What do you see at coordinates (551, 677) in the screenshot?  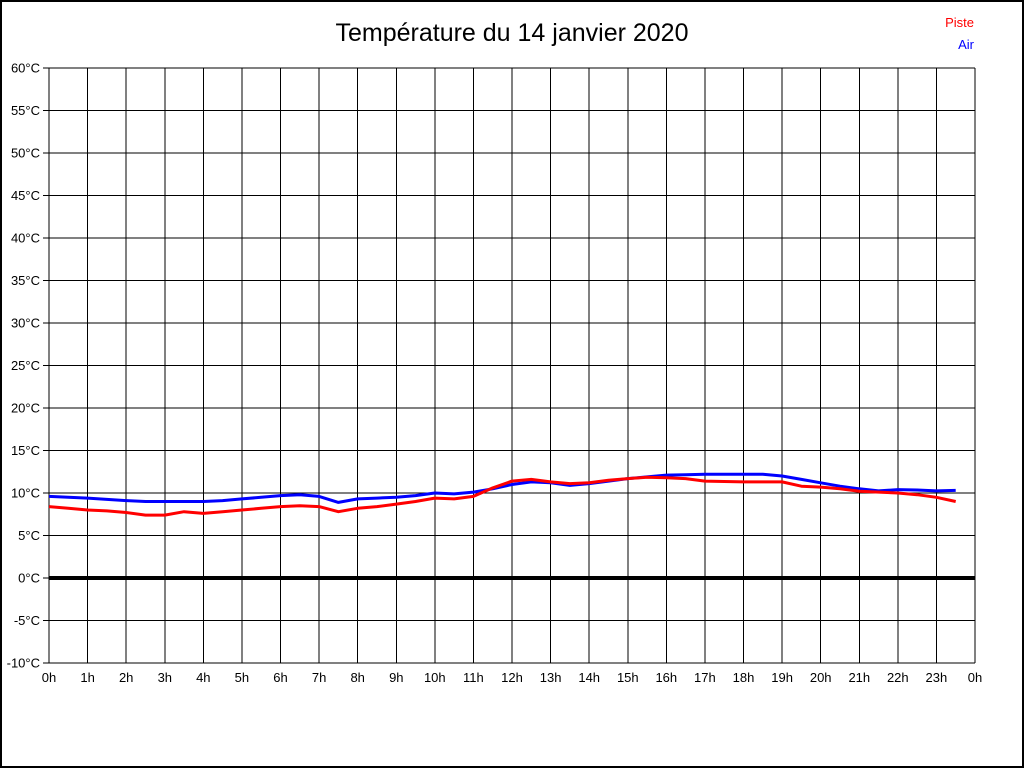 I see `svg-text: 13h` at bounding box center [551, 677].